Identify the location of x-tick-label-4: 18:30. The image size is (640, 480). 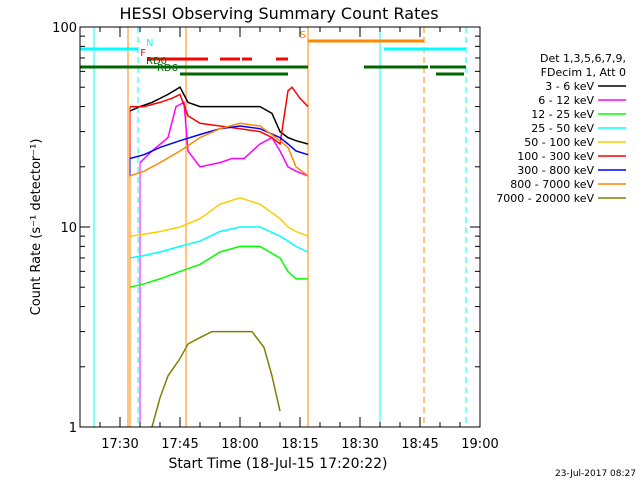
(359, 444).